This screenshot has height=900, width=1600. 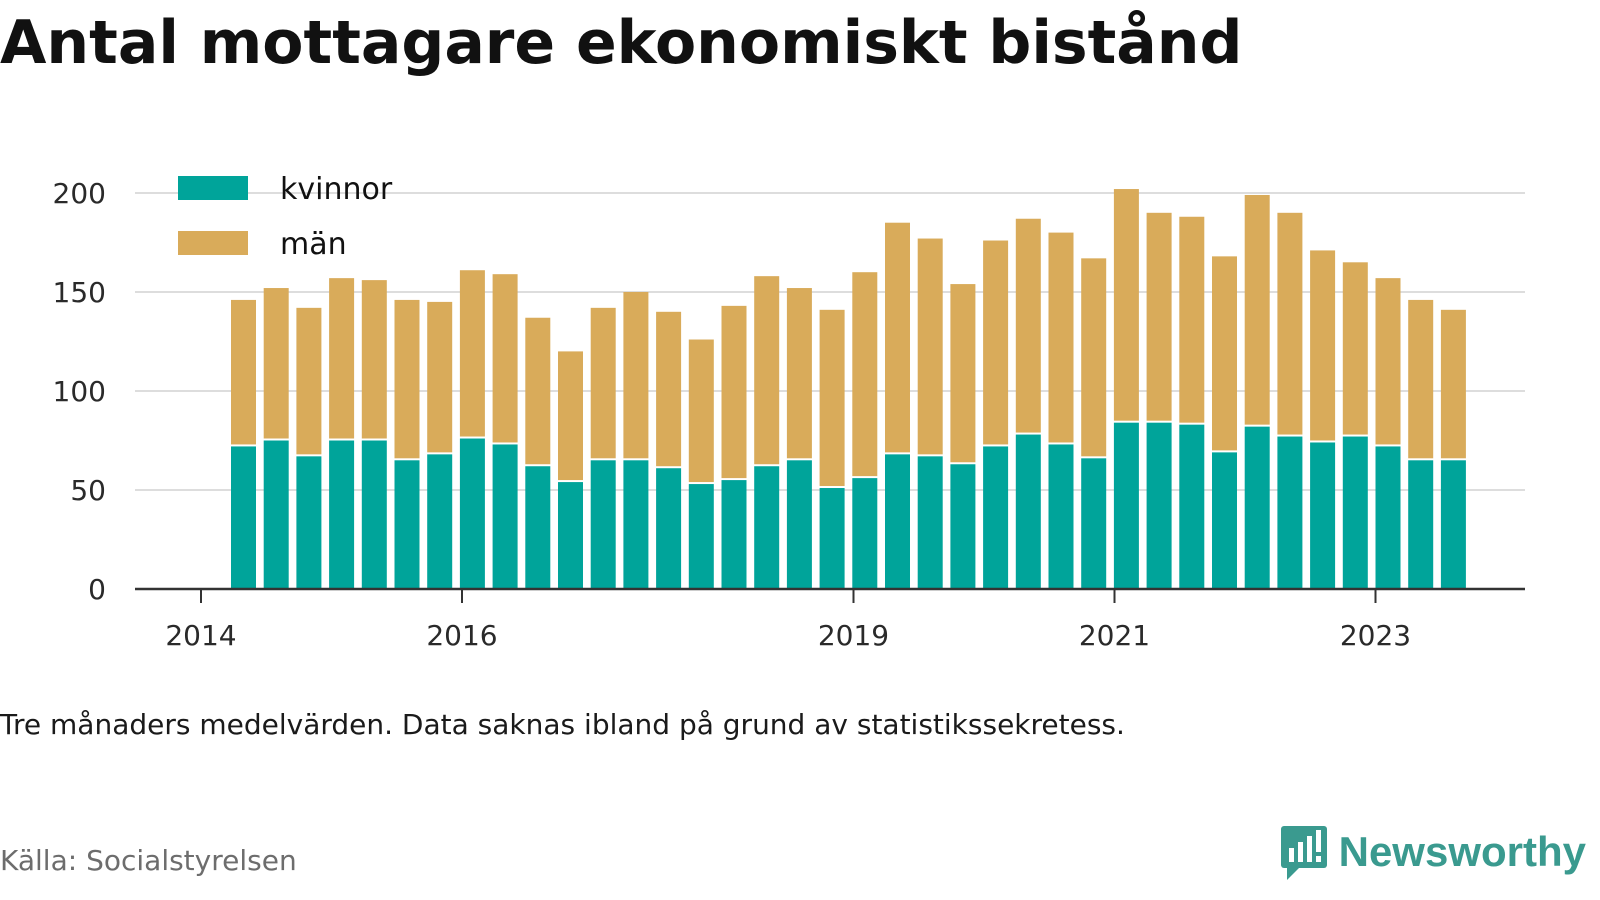 What do you see at coordinates (79, 193) in the screenshot?
I see `y-tick-label: 200` at bounding box center [79, 193].